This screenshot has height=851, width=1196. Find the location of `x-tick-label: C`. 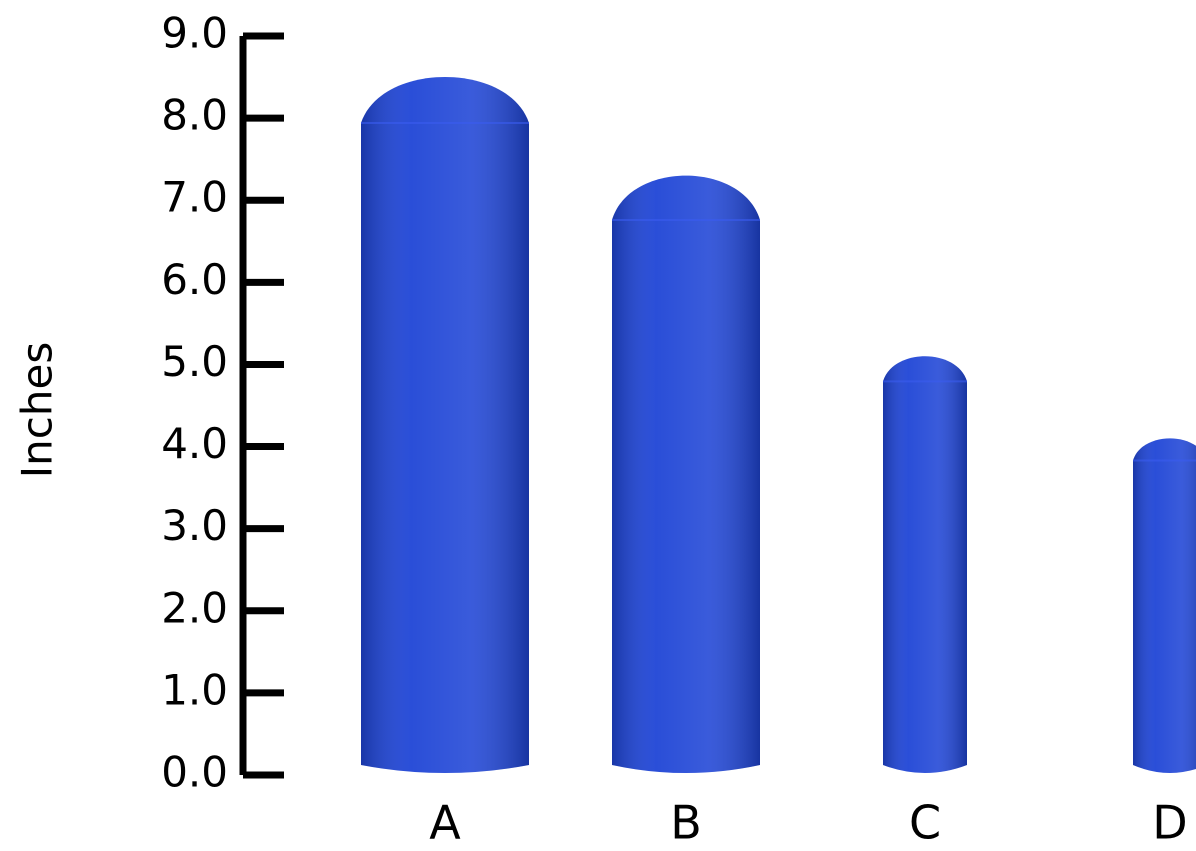

x-tick-label: C is located at coordinates (925, 823).